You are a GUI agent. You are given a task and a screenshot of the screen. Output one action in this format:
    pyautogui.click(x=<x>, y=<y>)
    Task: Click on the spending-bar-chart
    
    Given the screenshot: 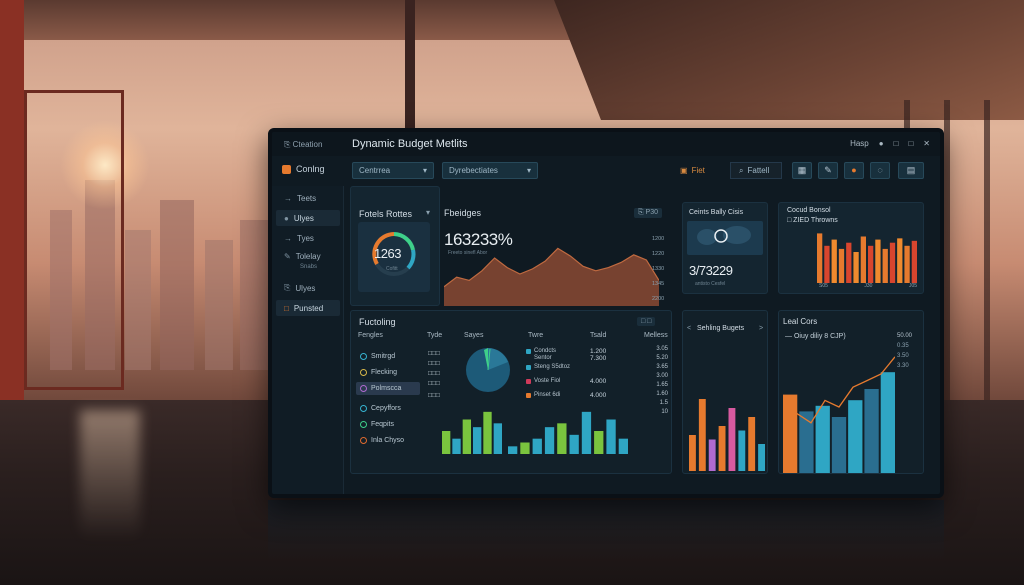 What is the action you would take?
    pyautogui.click(x=727, y=435)
    